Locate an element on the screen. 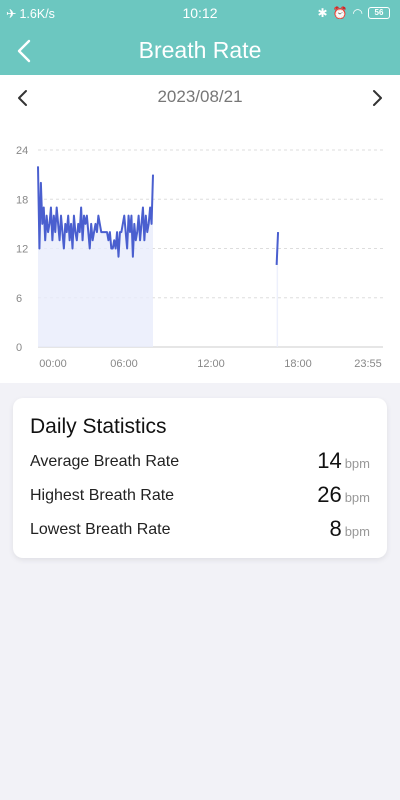  chevron-right-icon is located at coordinates (377, 98).